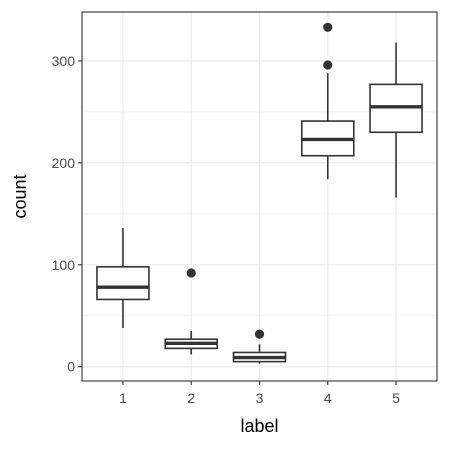  What do you see at coordinates (123, 283) in the screenshot?
I see `box-iqr` at bounding box center [123, 283].